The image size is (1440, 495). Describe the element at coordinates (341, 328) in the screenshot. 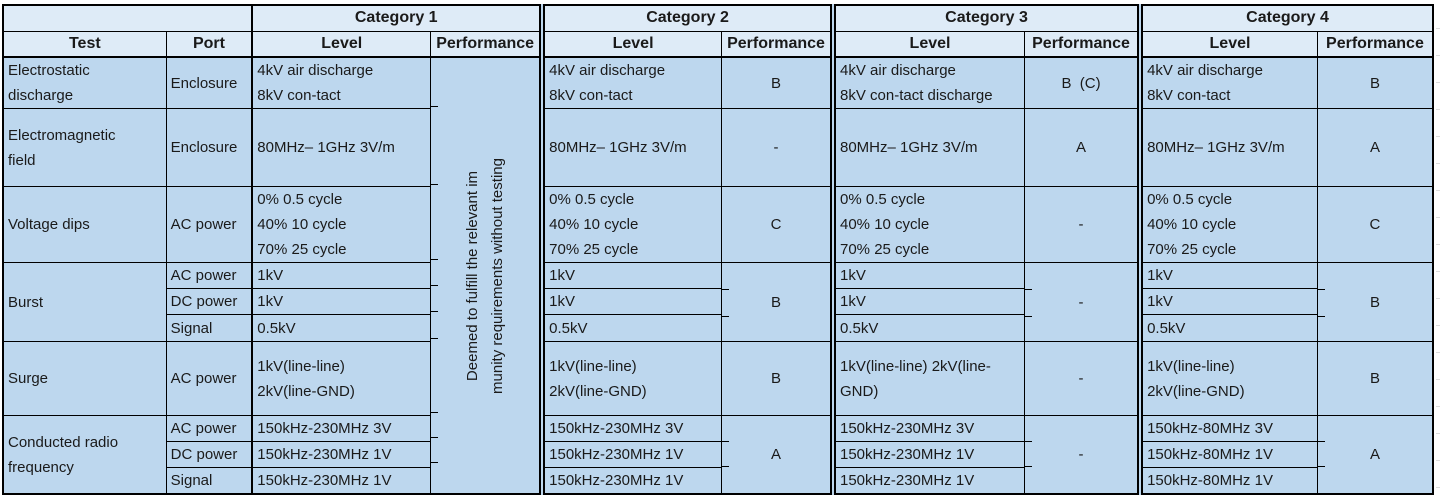

I see `cell-burst-sig-c1-level: 0.5kV` at that location.